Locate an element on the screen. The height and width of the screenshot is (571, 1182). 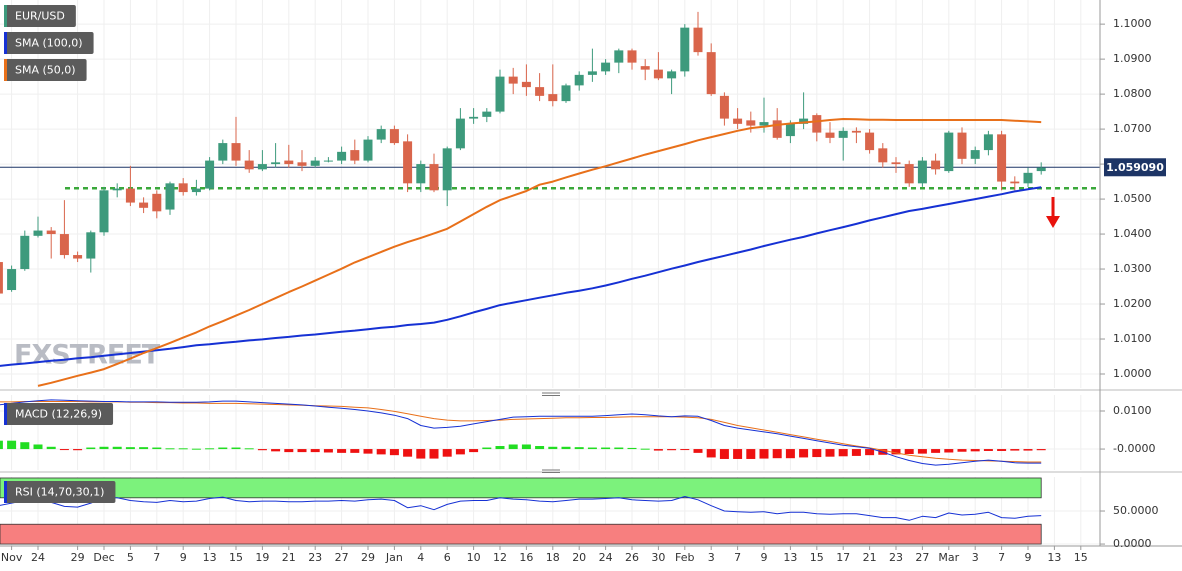
x-tick-label: 13 is located at coordinates (790, 557).